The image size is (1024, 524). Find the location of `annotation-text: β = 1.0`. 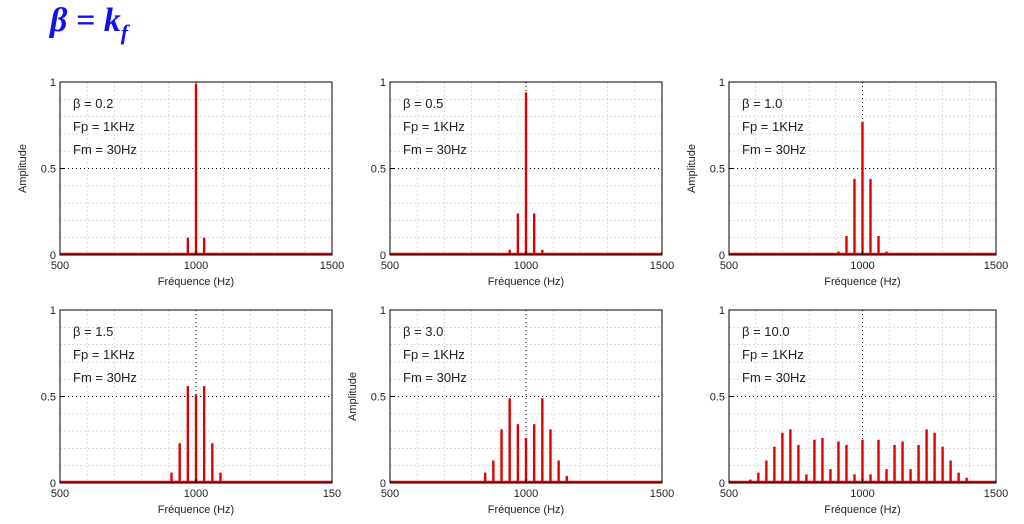

annotation-text: β = 1.0 is located at coordinates (762, 103).